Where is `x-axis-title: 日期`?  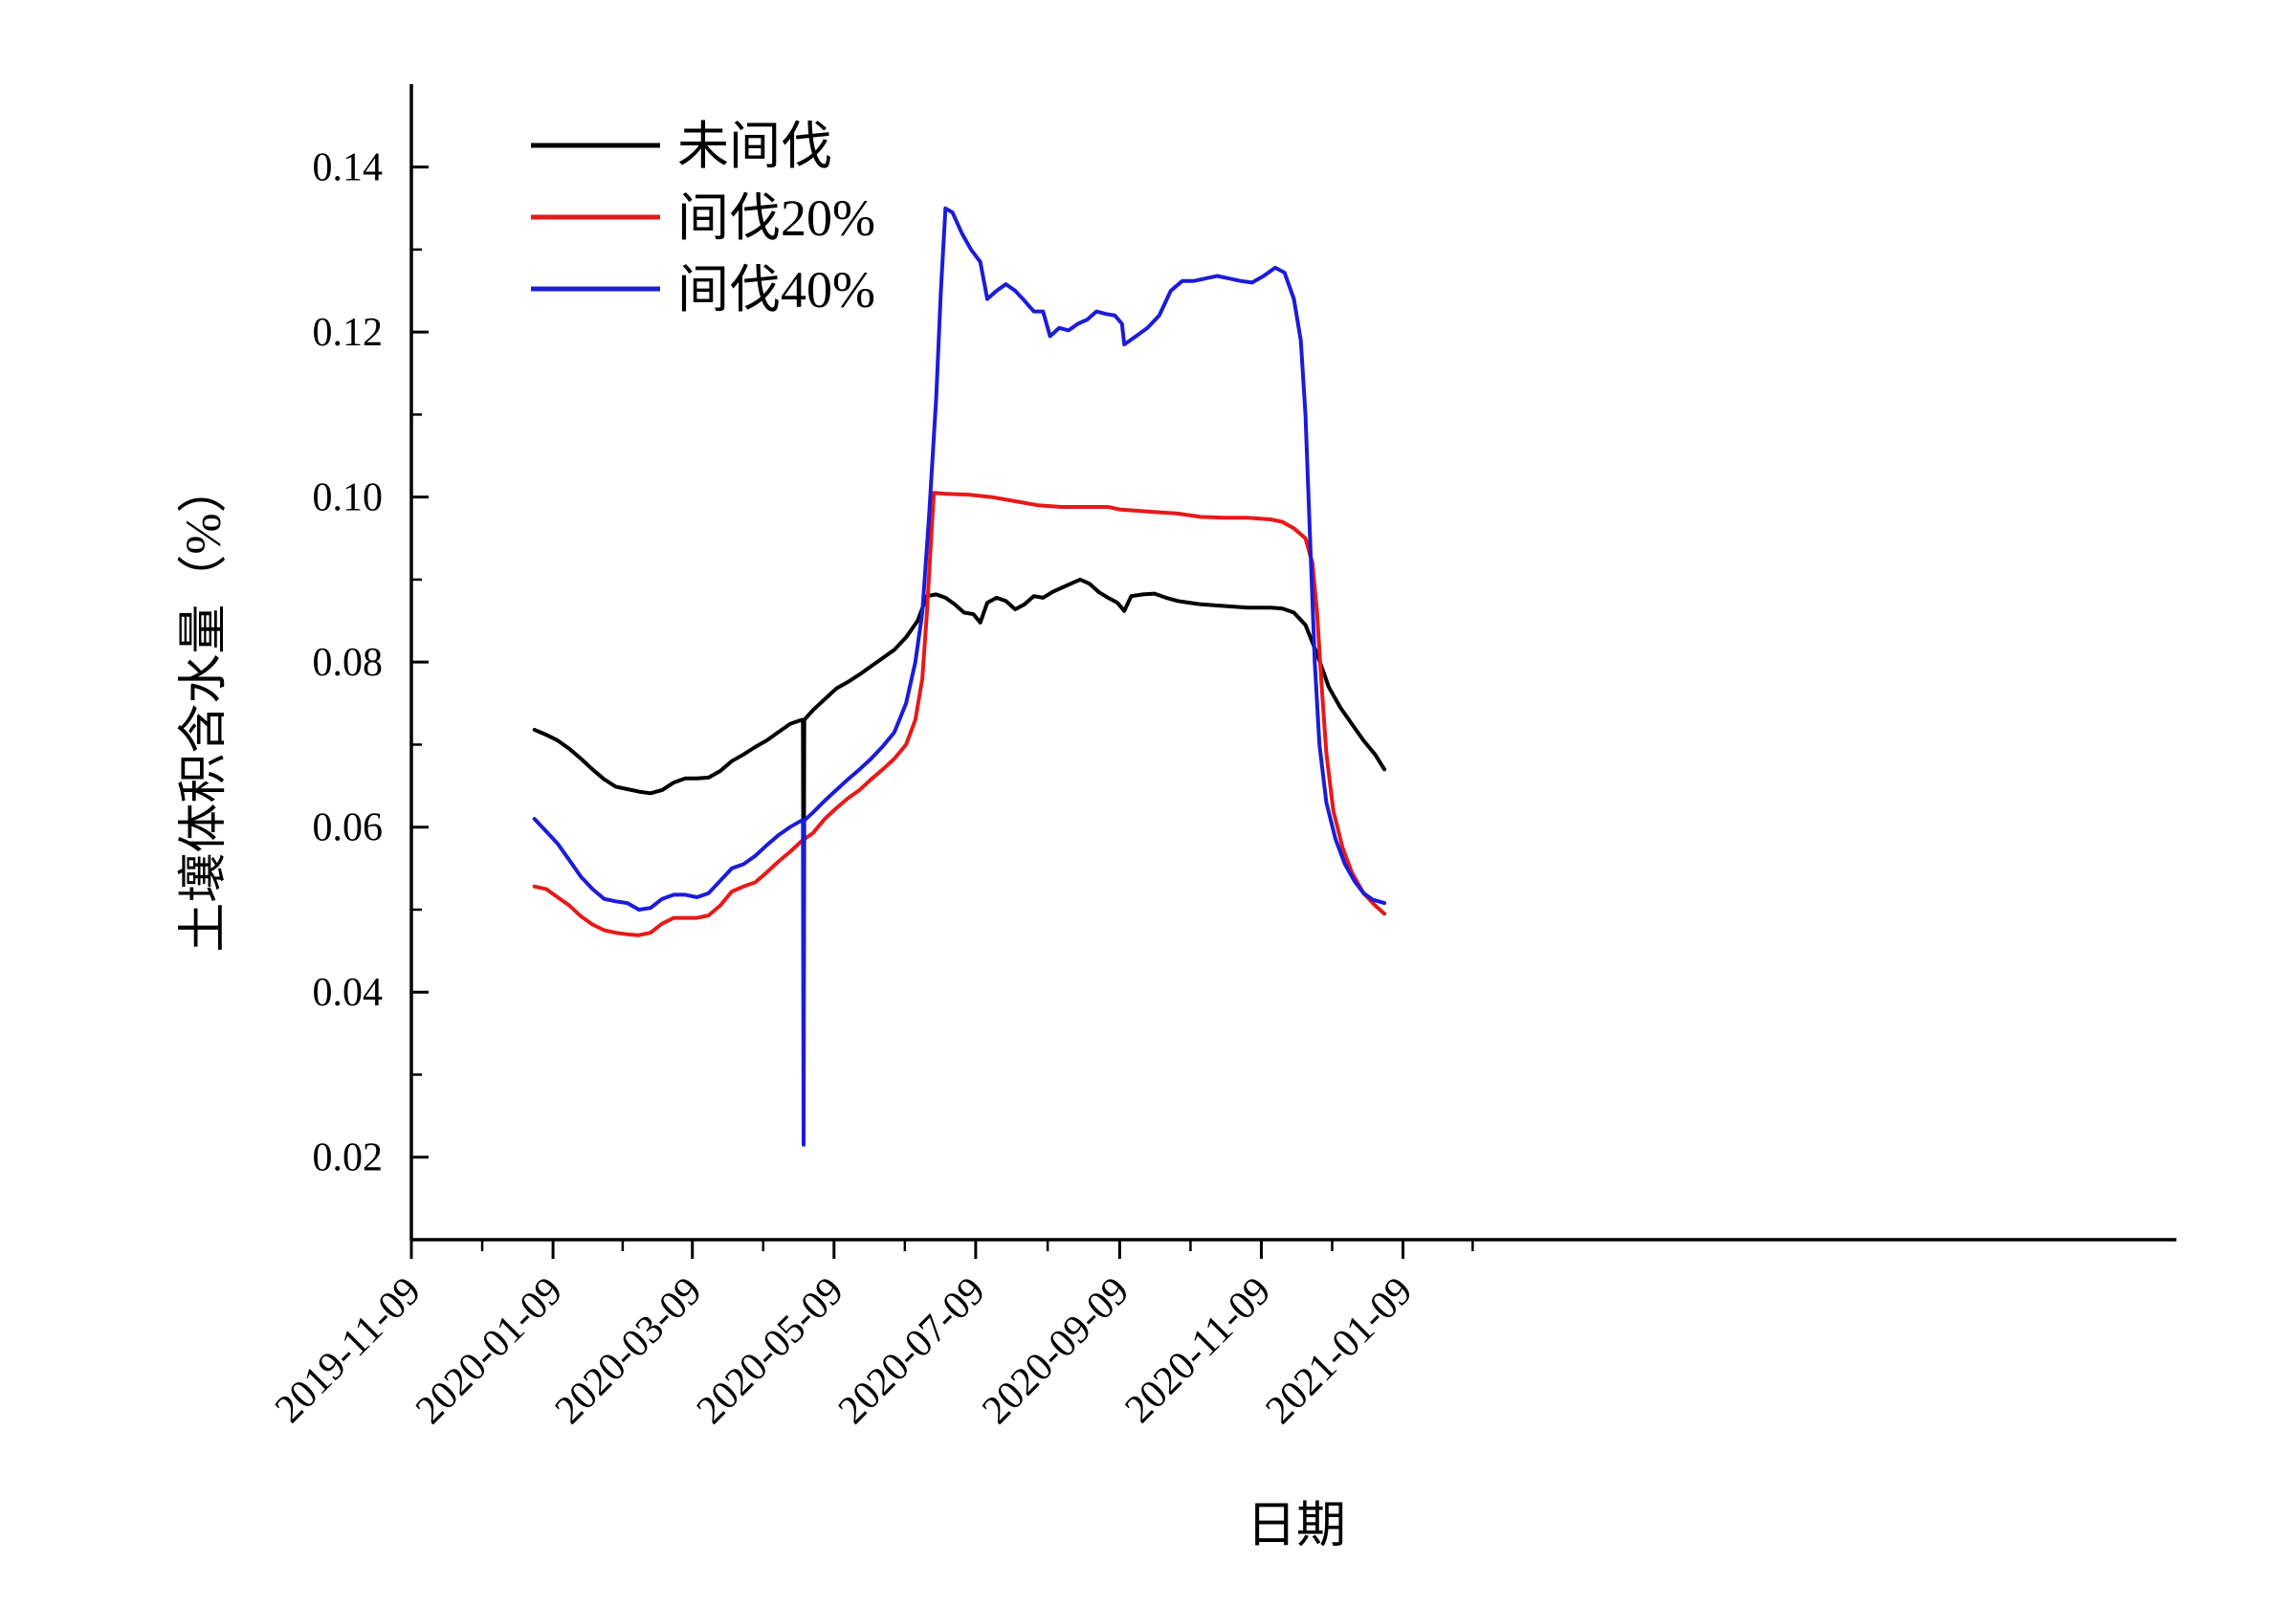 x-axis-title: 日期 is located at coordinates (1296, 1526).